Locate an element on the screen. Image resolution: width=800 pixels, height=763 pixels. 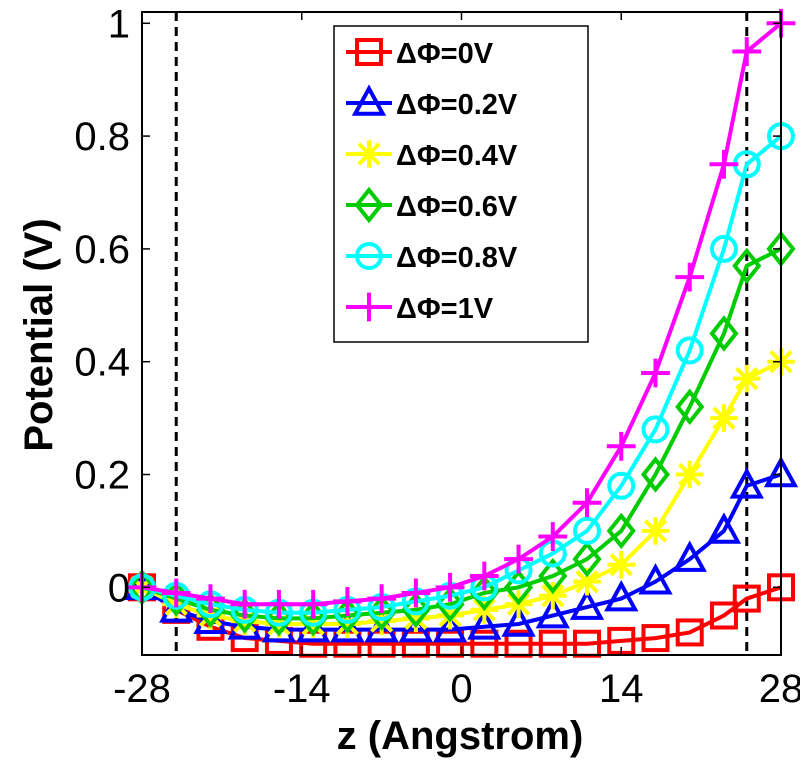
y-tick-label: 0.2 is located at coordinates (102, 476).